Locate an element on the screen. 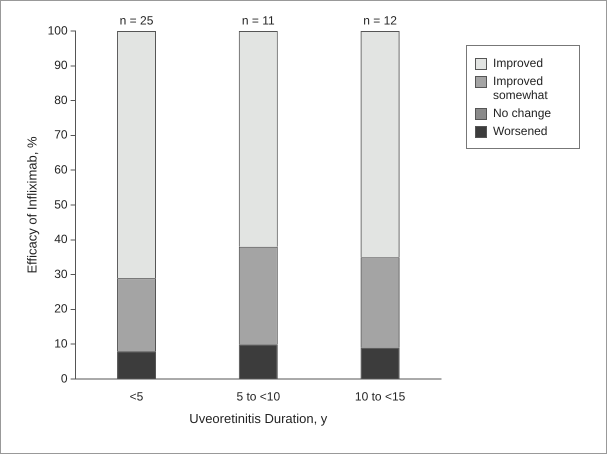 This screenshot has height=456, width=609. y-tick-label: 40 is located at coordinates (61, 239).